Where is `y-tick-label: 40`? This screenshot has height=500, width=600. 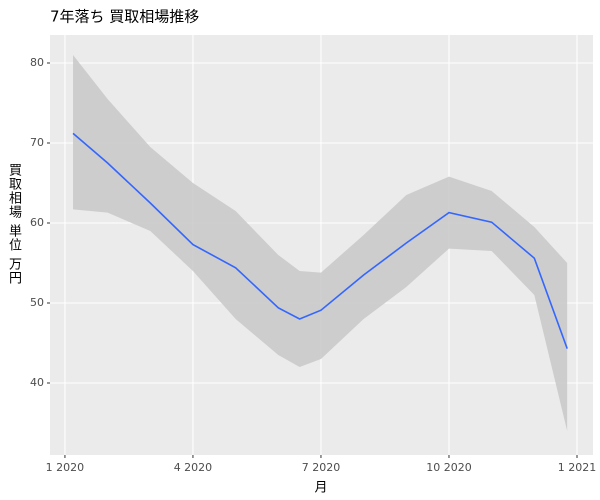 y-tick-label: 40 is located at coordinates (37, 382).